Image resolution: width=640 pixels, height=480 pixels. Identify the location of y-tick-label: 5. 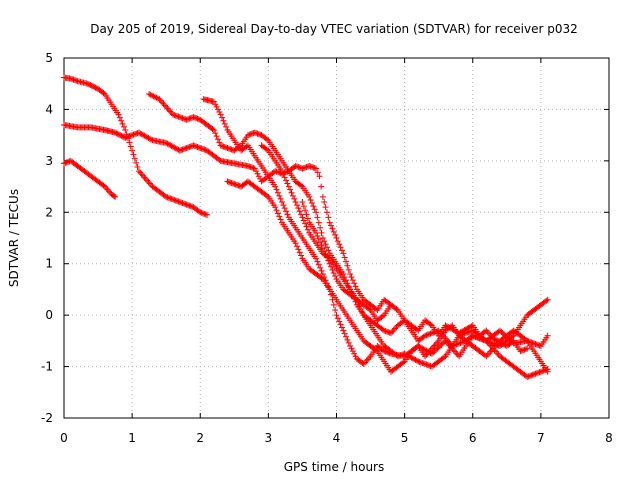
(49, 58).